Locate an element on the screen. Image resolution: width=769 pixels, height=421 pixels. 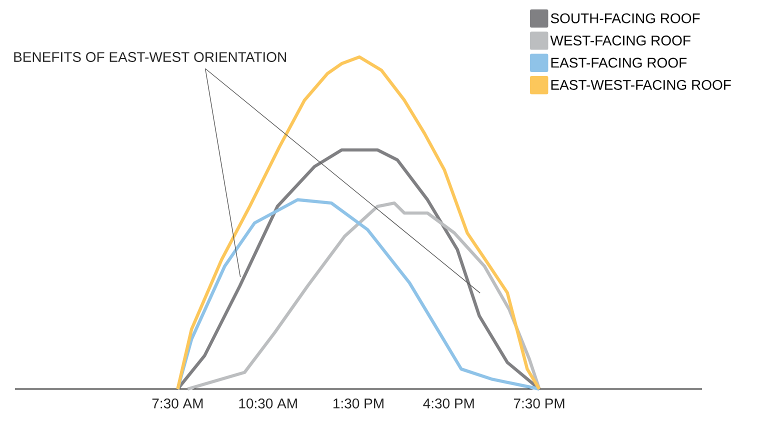
legend-label: EAST-WEST-FACING ROOF is located at coordinates (641, 85).